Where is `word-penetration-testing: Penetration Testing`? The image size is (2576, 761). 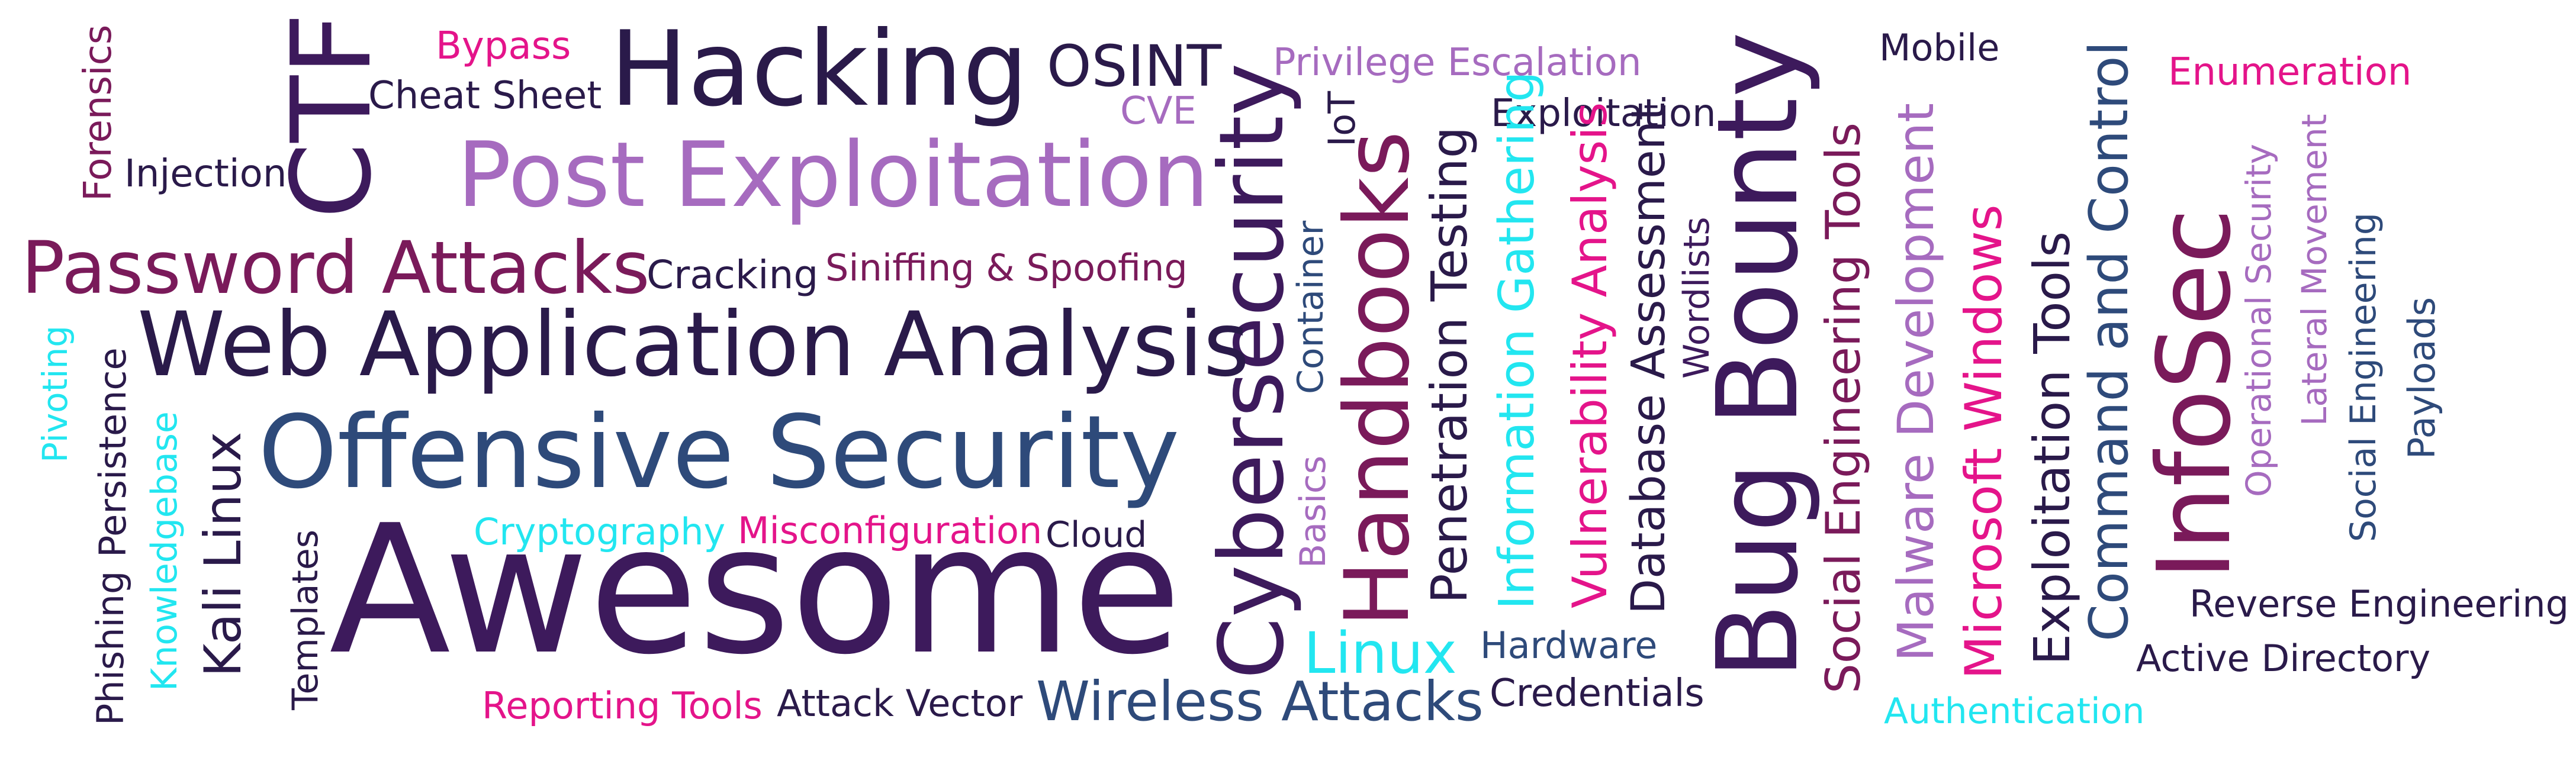 word-penetration-testing: Penetration Testing is located at coordinates (1449, 365).